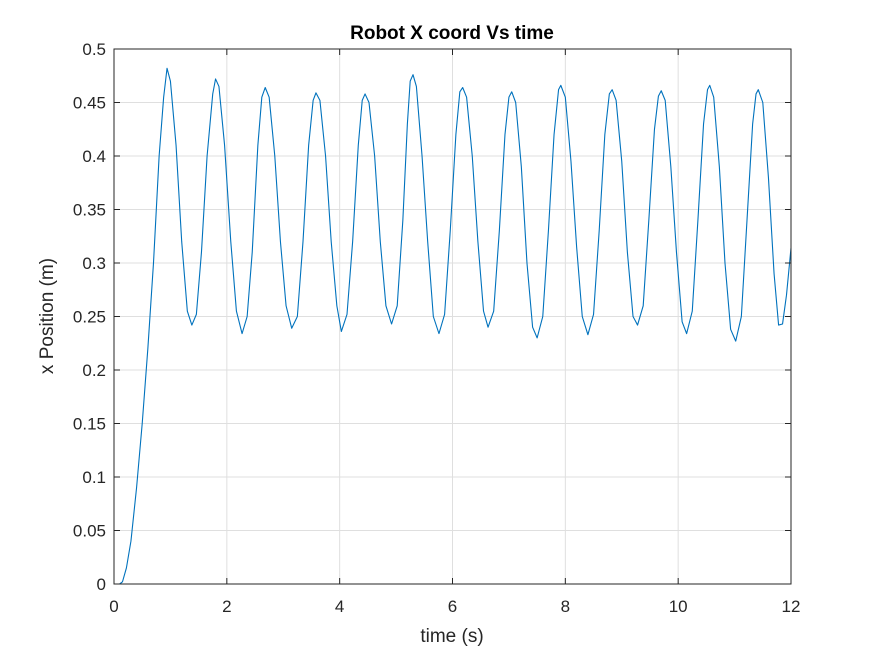  Describe the element at coordinates (94, 263) in the screenshot. I see `y-tick-label: 0.3` at that location.